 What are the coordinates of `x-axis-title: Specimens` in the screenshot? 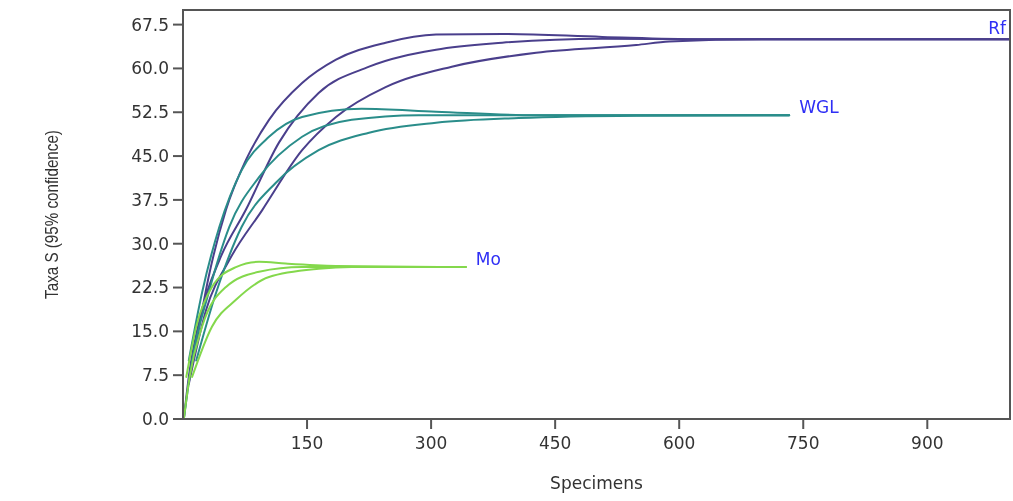 It's located at (597, 483).